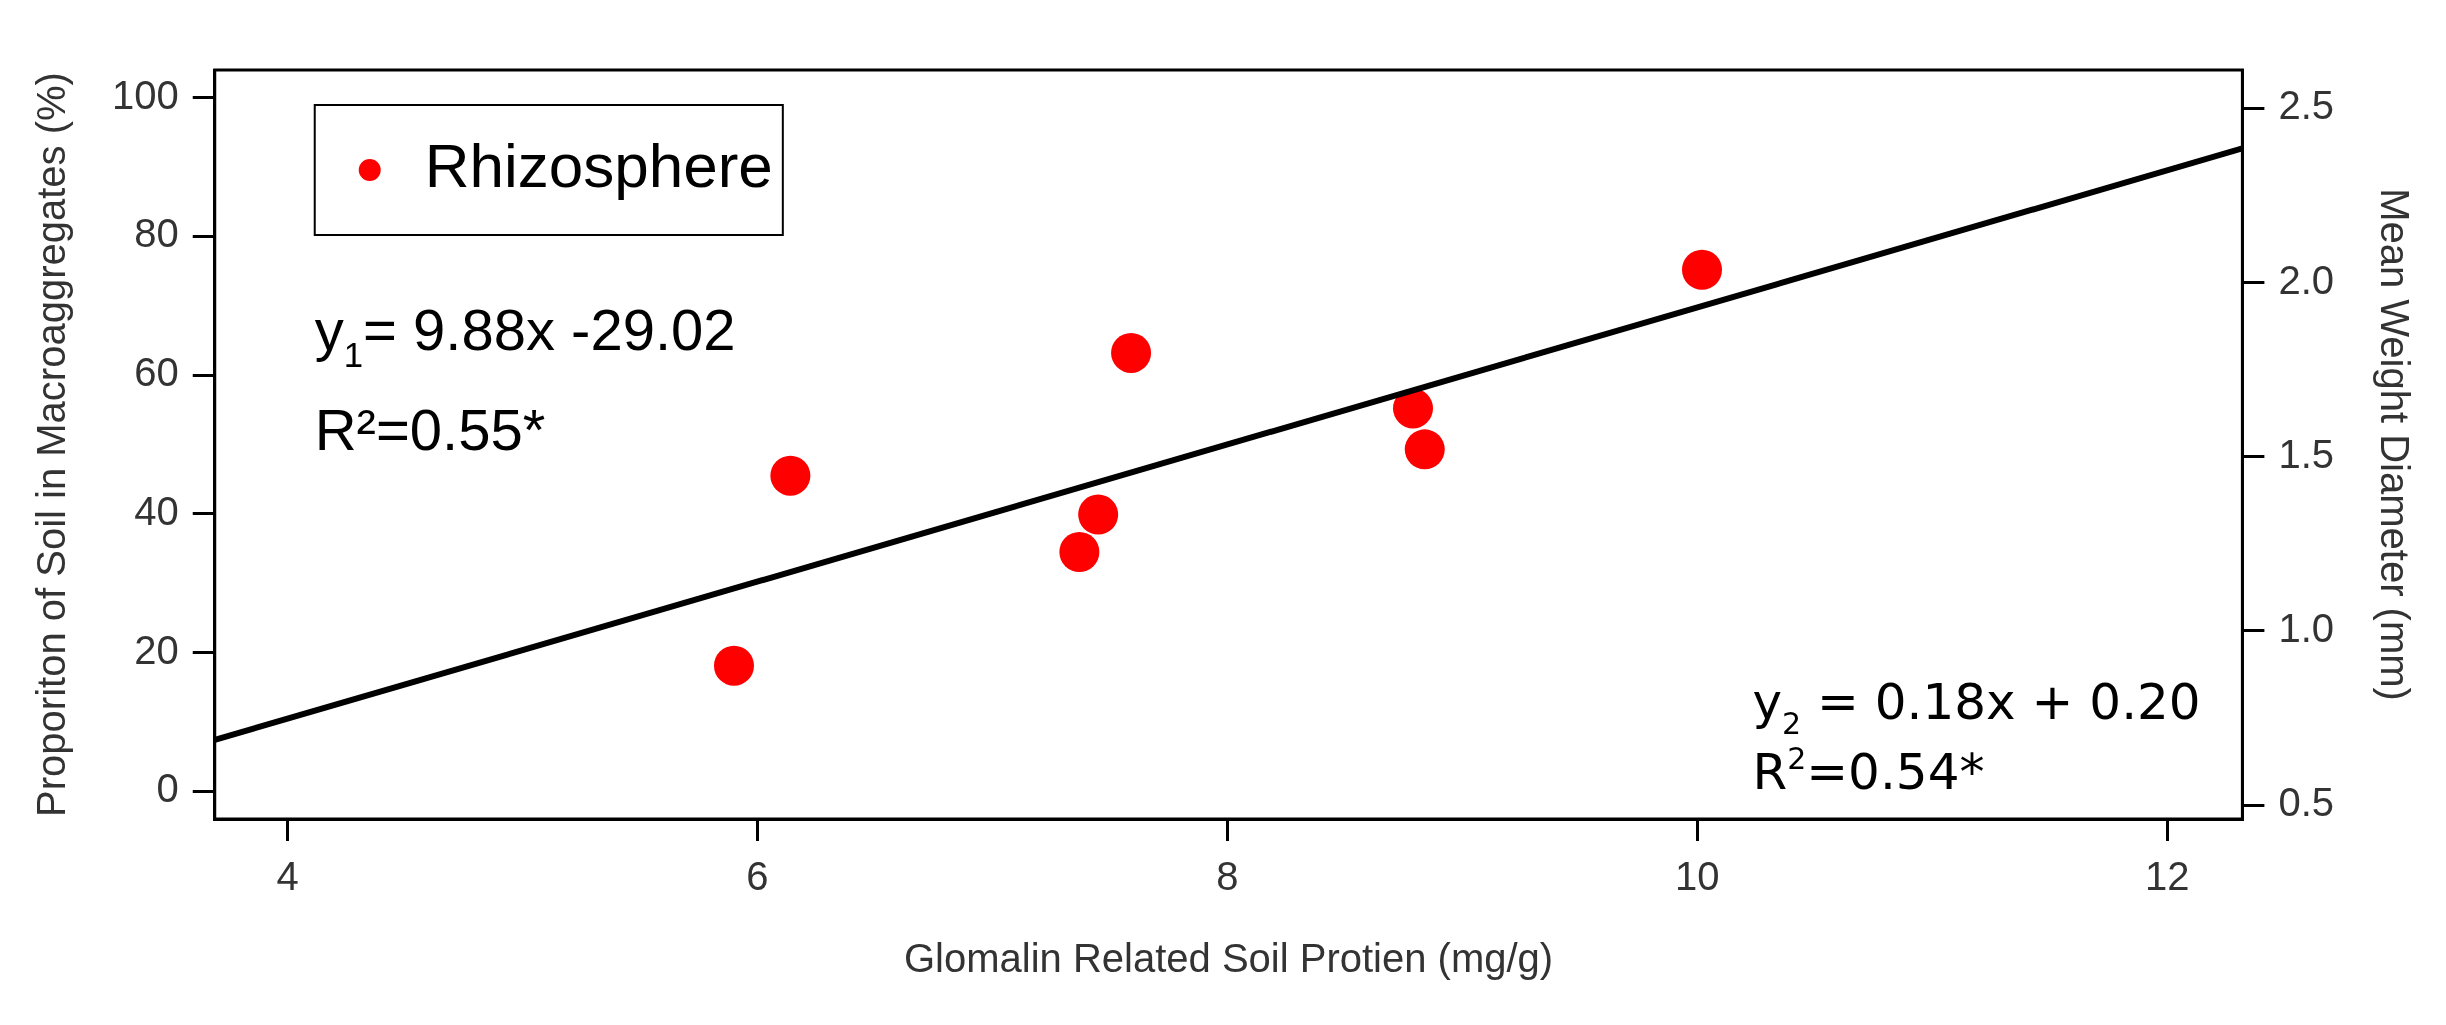 This screenshot has height=1025, width=2446. I want to click on y-tick-label: 80, so click(156, 233).